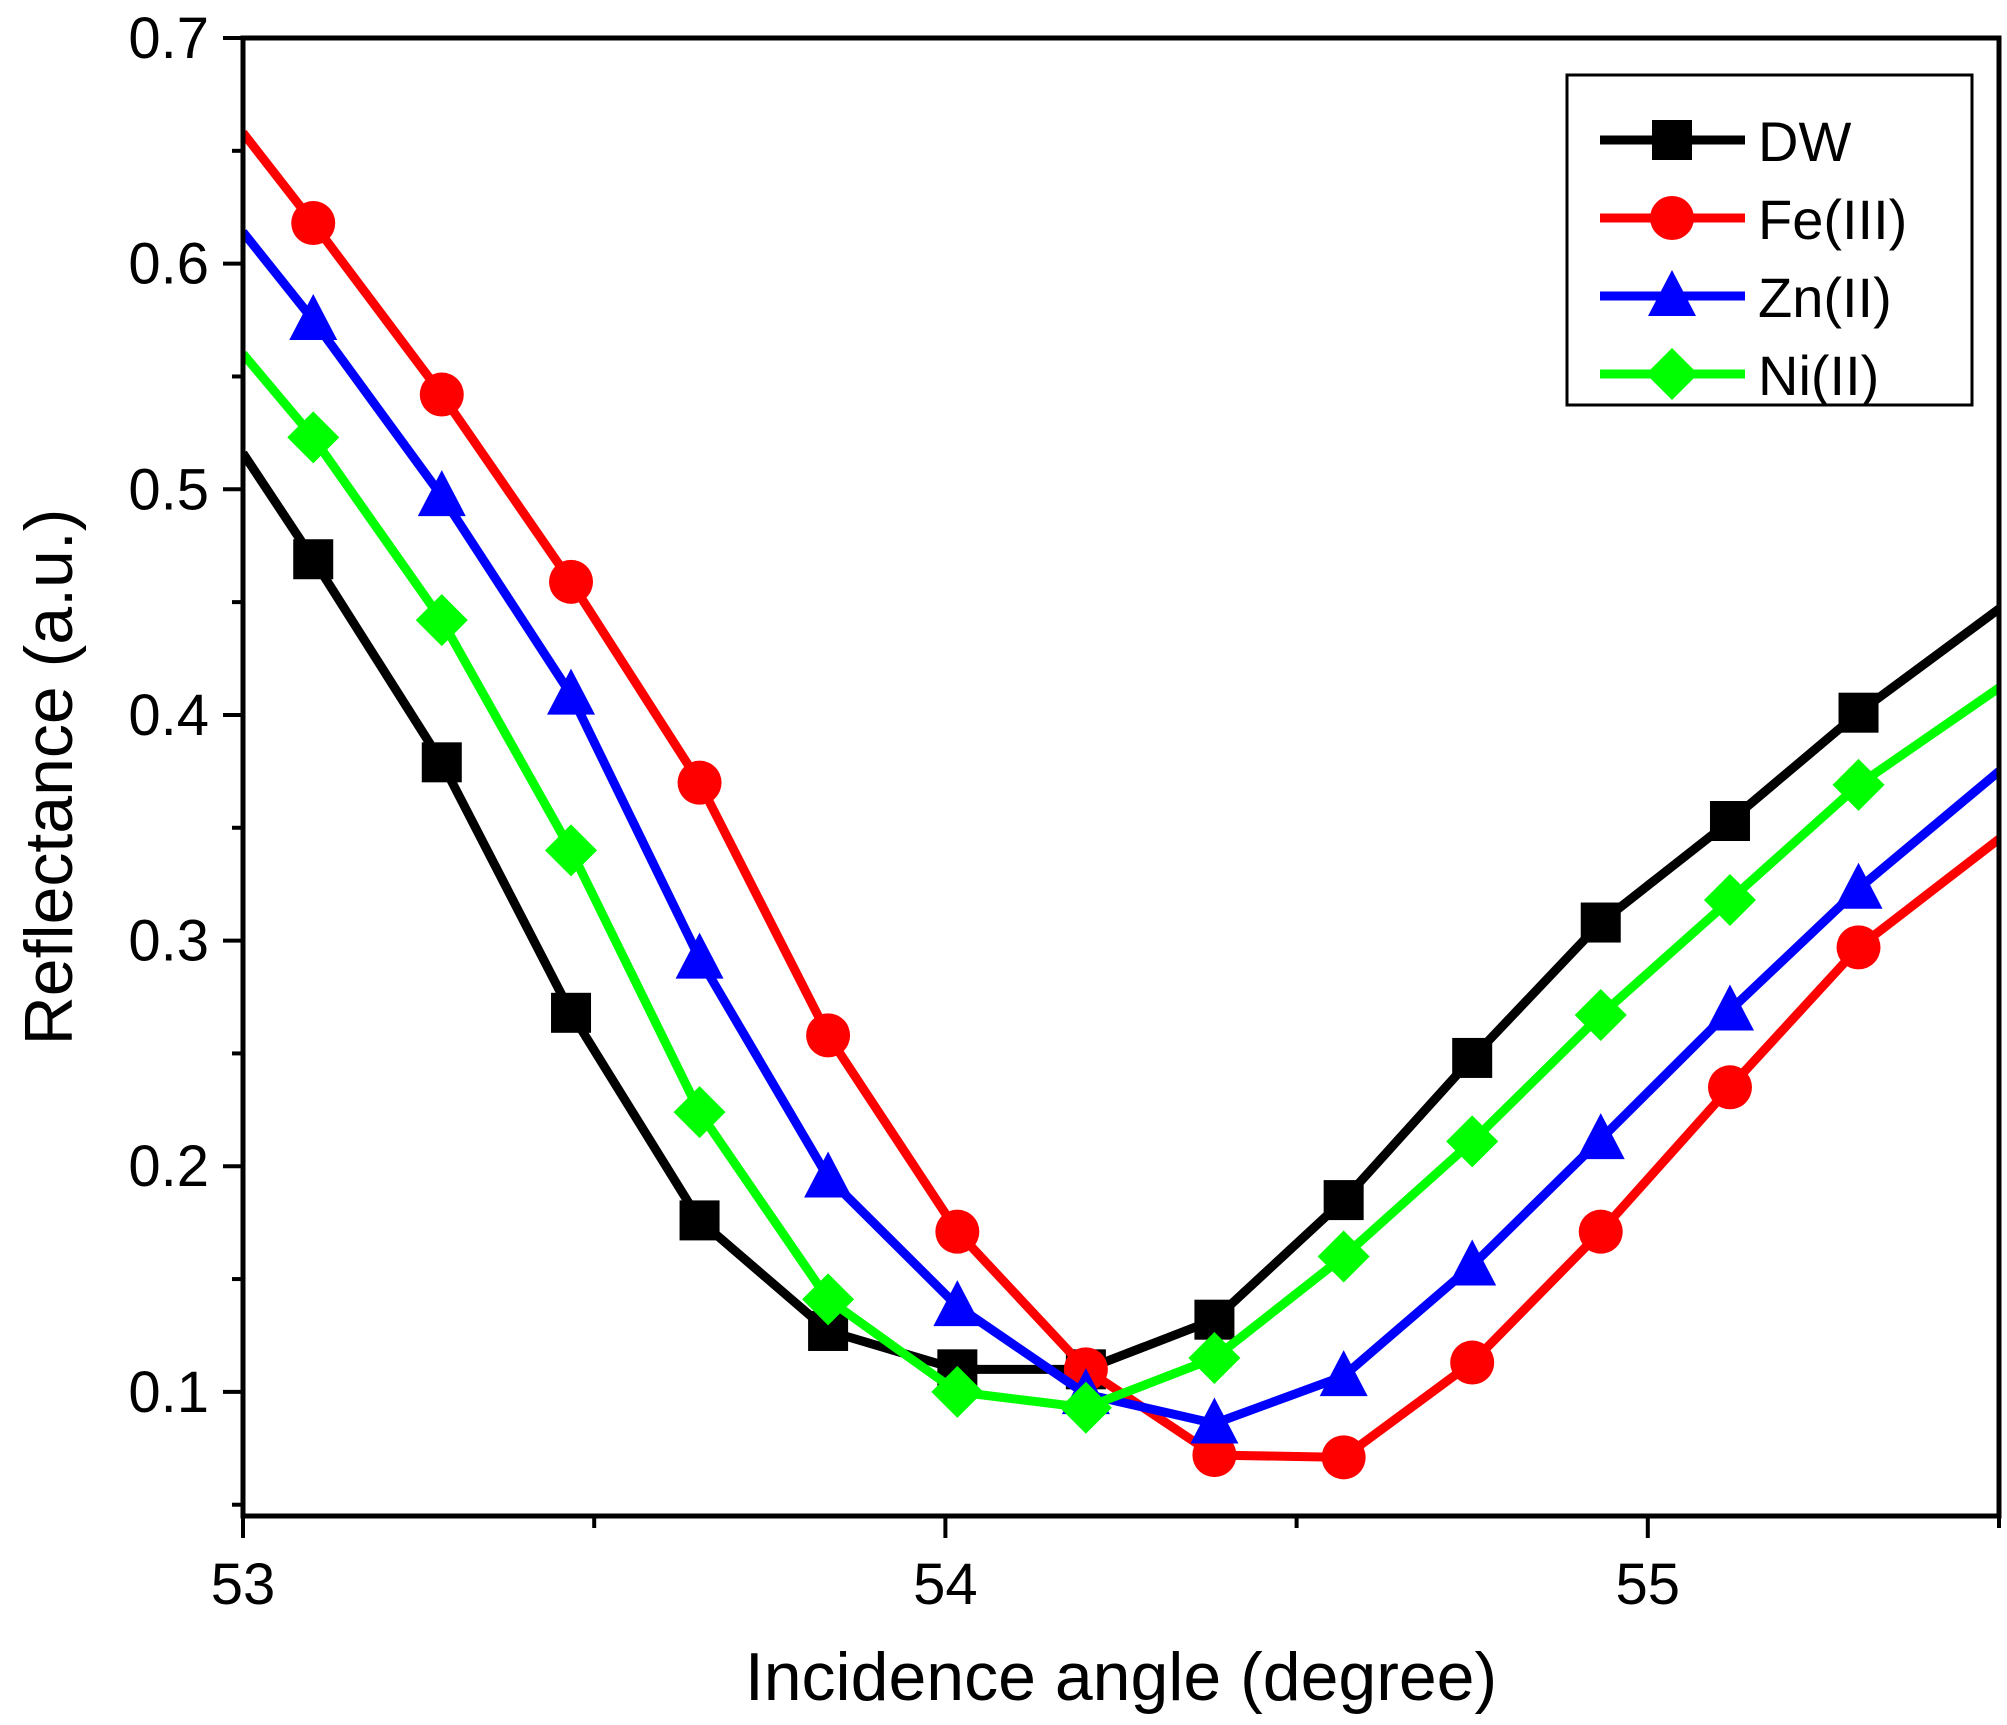 Image resolution: width=2007 pixels, height=1725 pixels. What do you see at coordinates (1739, 375) in the screenshot?
I see `legend-item-ni-ii: Ni(II)` at bounding box center [1739, 375].